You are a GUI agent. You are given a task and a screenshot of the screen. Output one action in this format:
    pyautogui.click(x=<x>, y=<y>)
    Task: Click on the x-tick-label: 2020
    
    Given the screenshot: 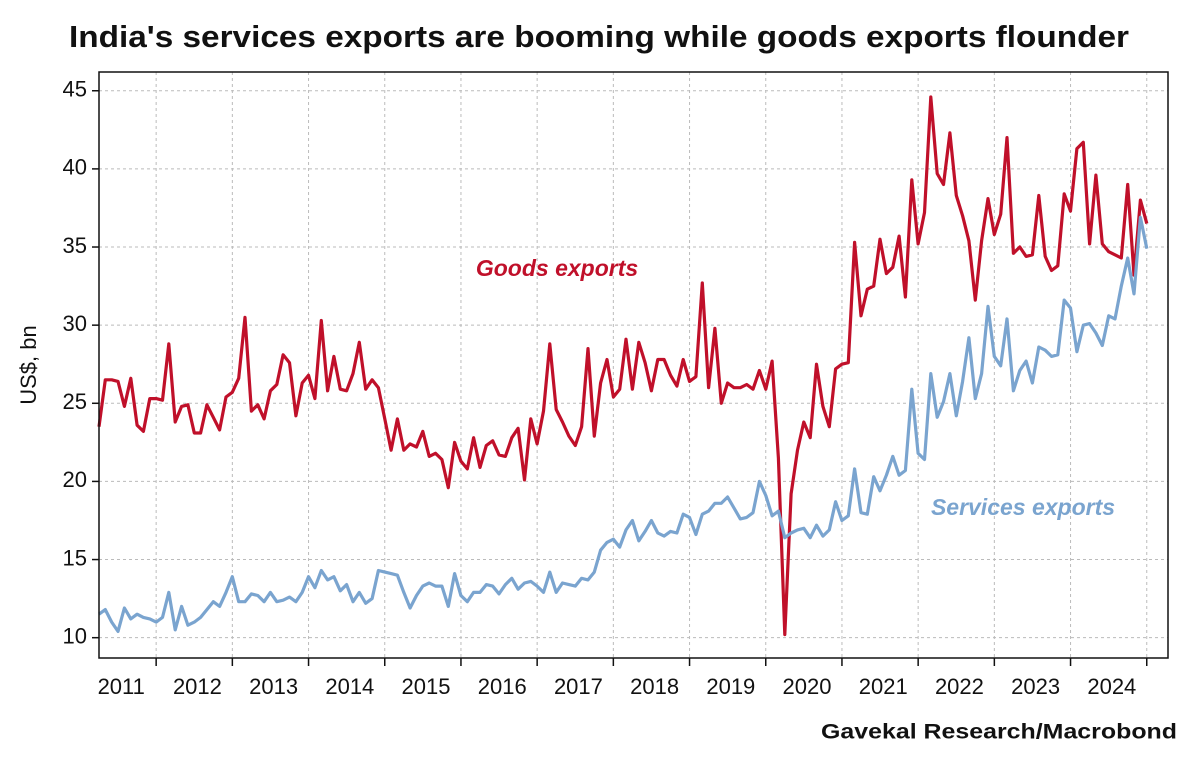 What is the action you would take?
    pyautogui.click(x=807, y=686)
    